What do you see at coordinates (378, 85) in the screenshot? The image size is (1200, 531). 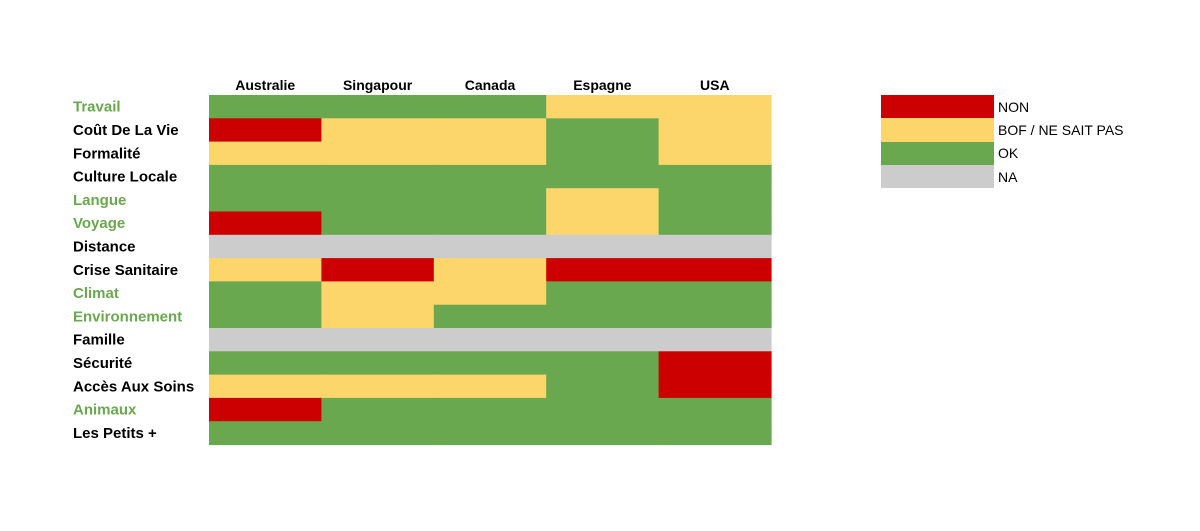 I see `column-header: Singapour` at bounding box center [378, 85].